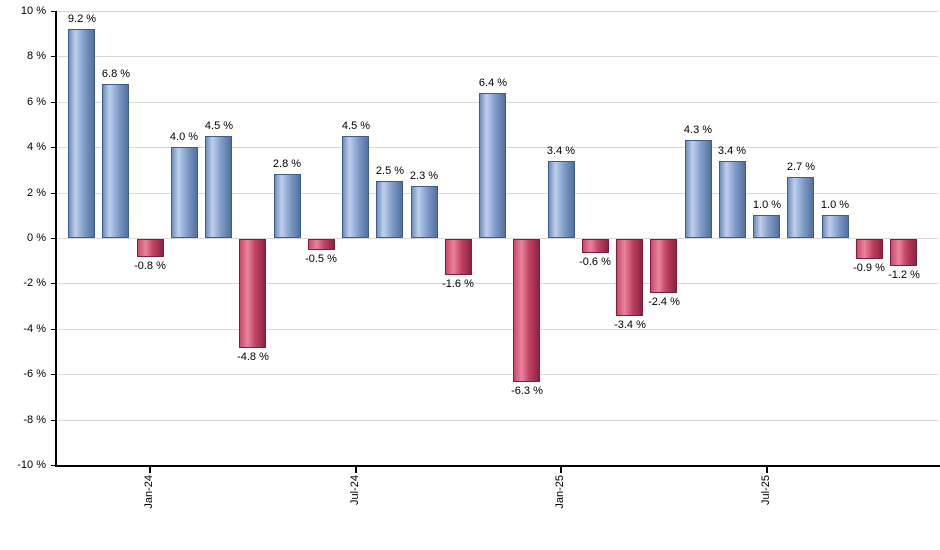 This screenshot has height=550, width=940. Describe the element at coordinates (34, 283) in the screenshot. I see `y-axis-label: -2 %` at that location.